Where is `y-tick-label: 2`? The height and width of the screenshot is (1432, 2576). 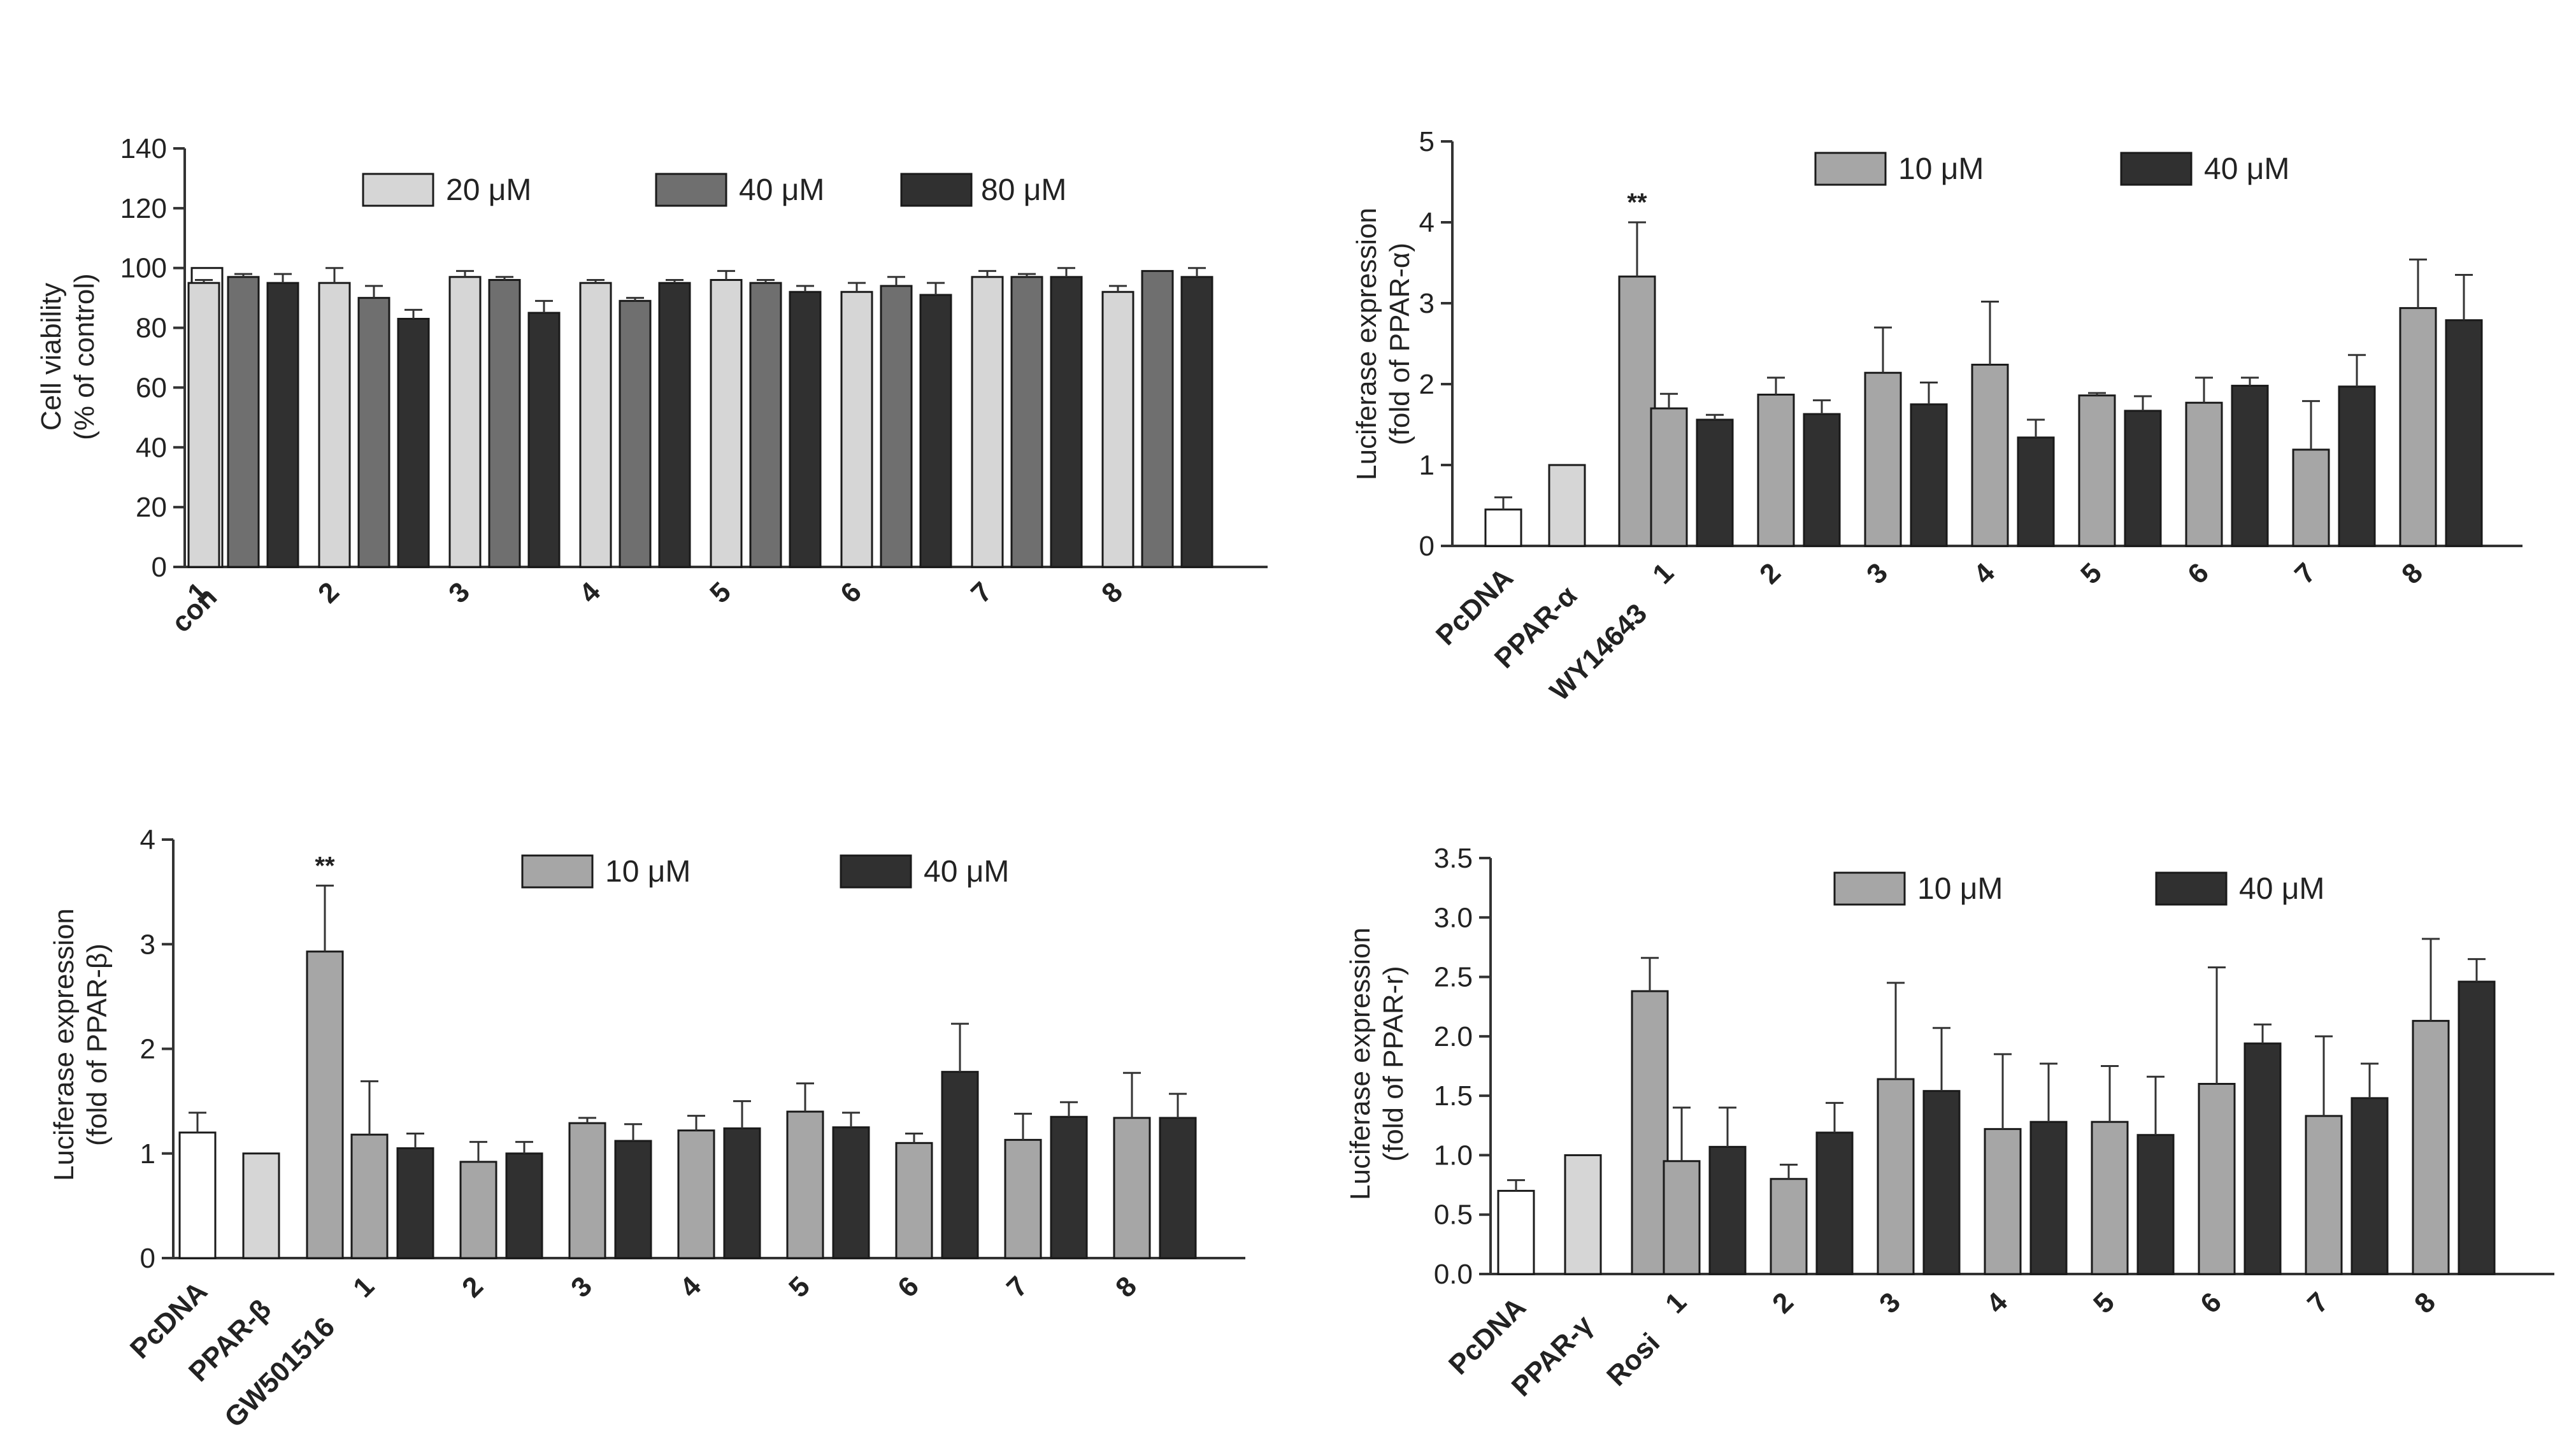 y-tick-label: 2 is located at coordinates (147, 1049).